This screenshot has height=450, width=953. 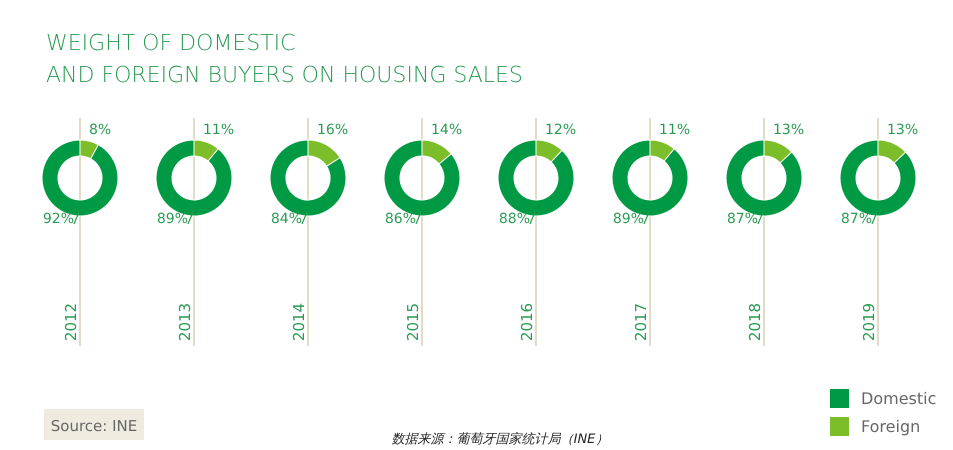 What do you see at coordinates (755, 322) in the screenshot?
I see `text: 2018` at bounding box center [755, 322].